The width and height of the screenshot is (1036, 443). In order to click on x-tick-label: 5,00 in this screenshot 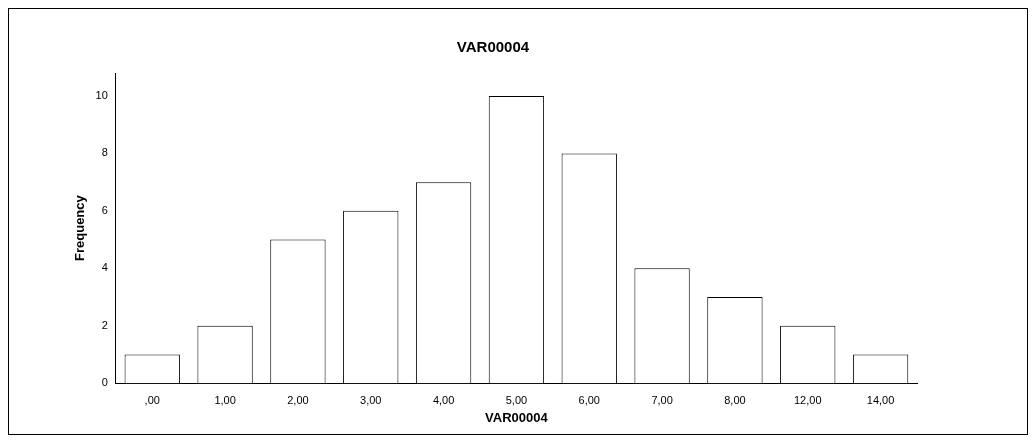, I will do `click(516, 399)`.